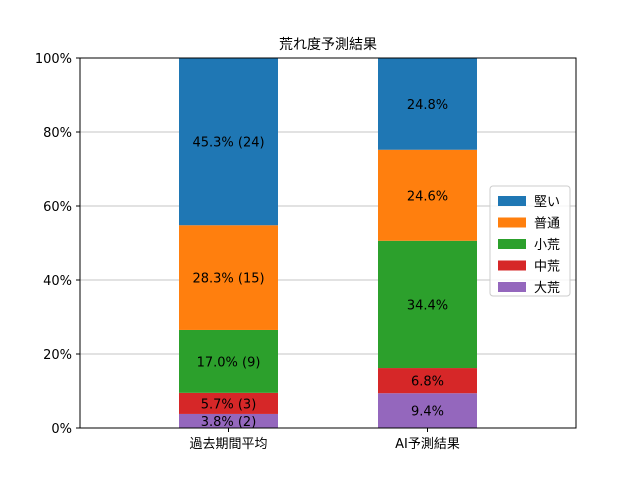 This screenshot has height=480, width=640. I want to click on y-tick-label: 60%, so click(57, 207).